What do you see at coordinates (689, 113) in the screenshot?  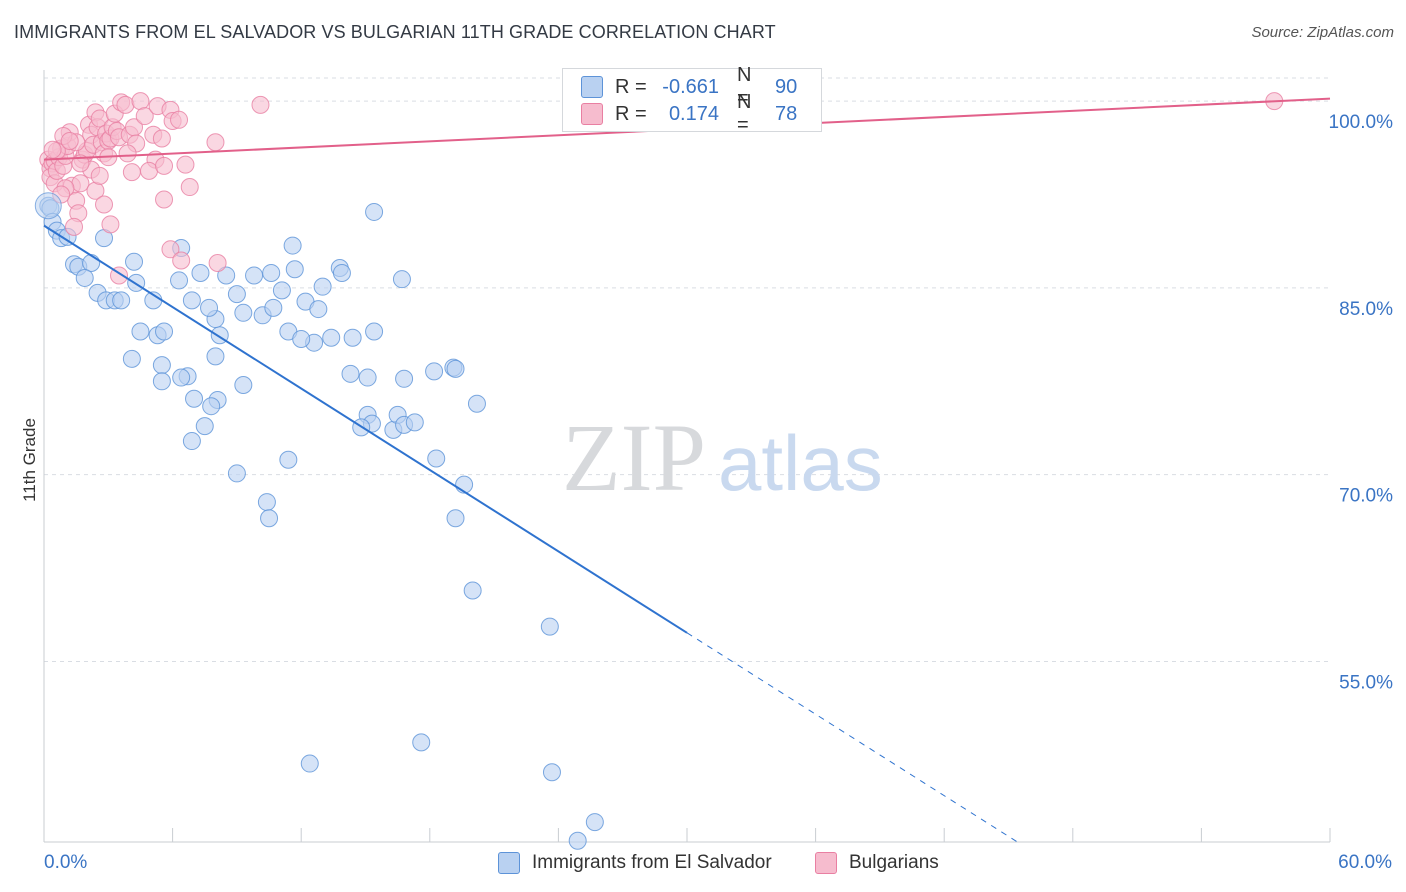 I see `legend-row-pink: R = 0.174 N = 78` at bounding box center [689, 113].